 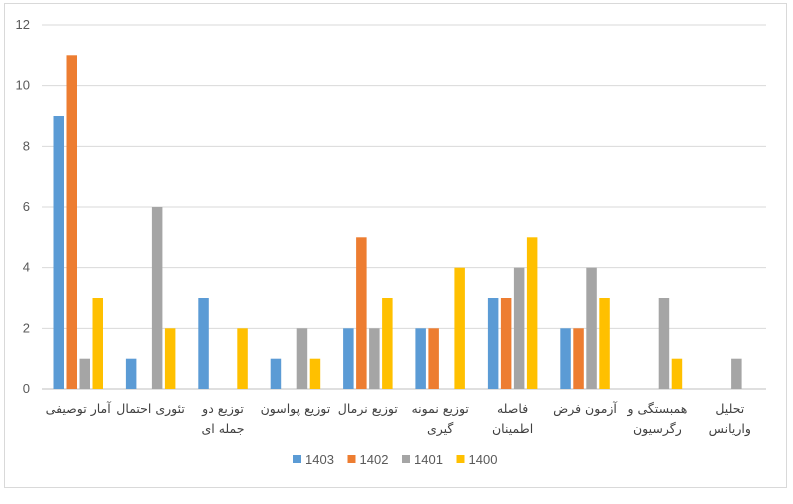 I want to click on x-tick-label: جمله ای, so click(x=222, y=428).